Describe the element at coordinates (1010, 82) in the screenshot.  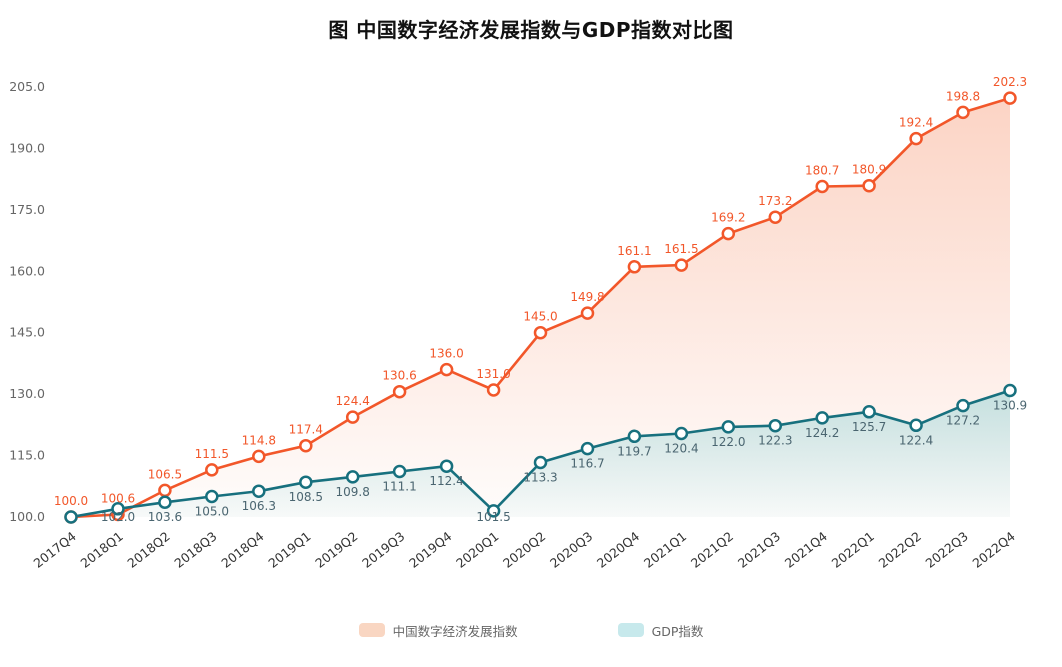
I see `data-point-label: 202.3` at that location.